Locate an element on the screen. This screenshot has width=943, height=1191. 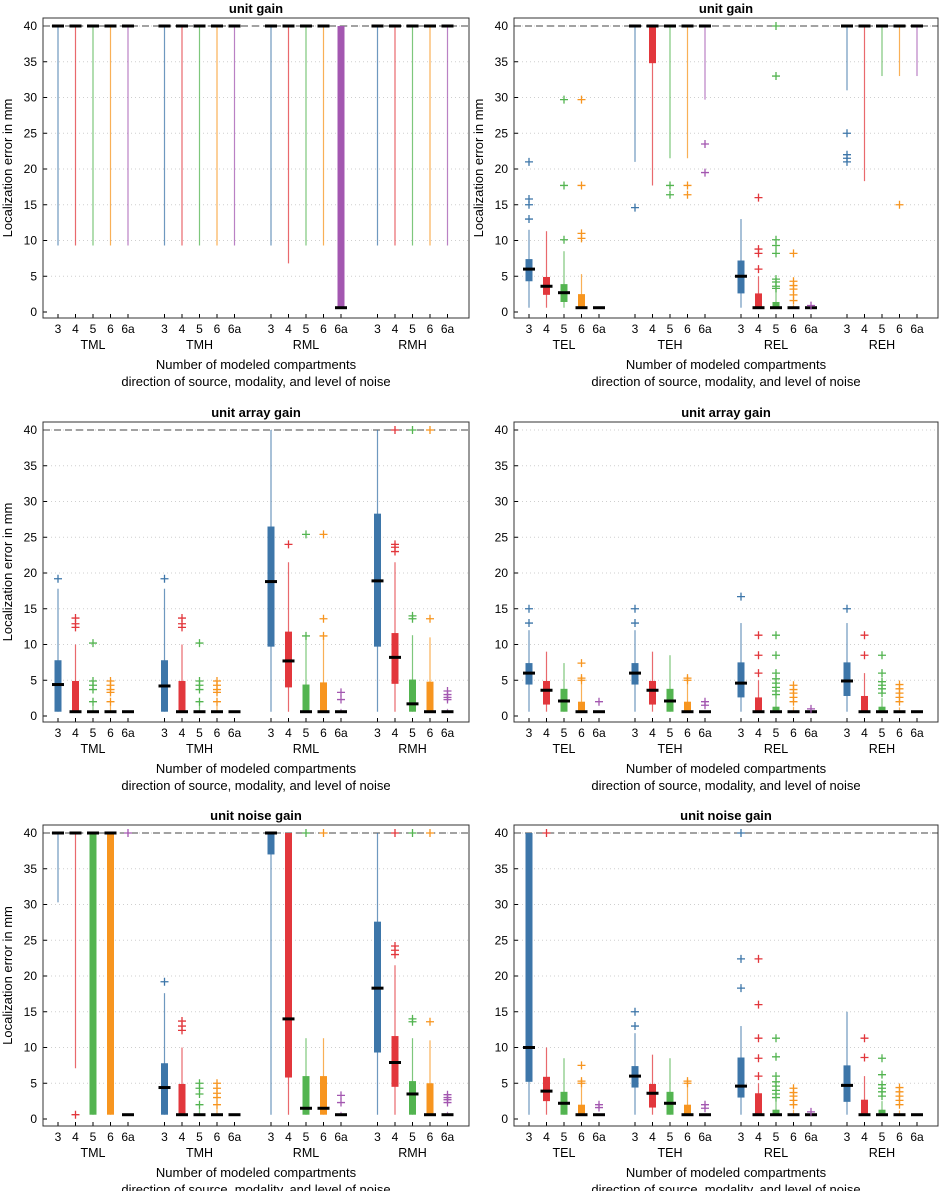
group-reh: 3 4 5 6 6a REH is located at coordinates (882, 1085).